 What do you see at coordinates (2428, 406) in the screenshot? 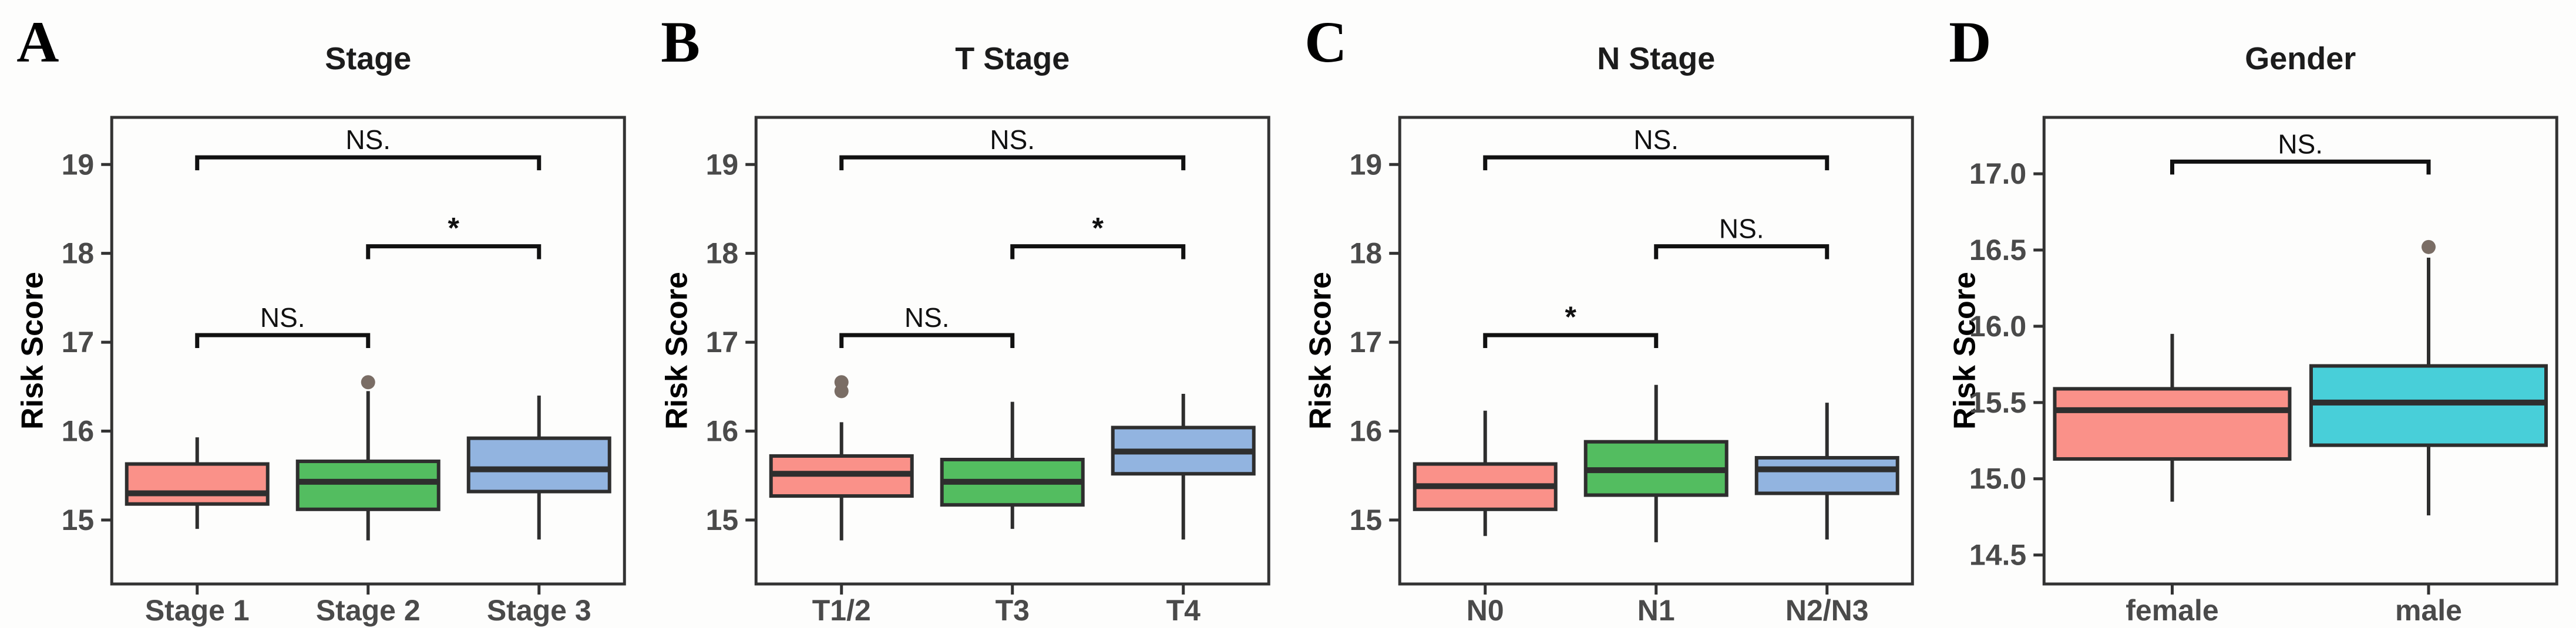
I see `box-male` at bounding box center [2428, 406].